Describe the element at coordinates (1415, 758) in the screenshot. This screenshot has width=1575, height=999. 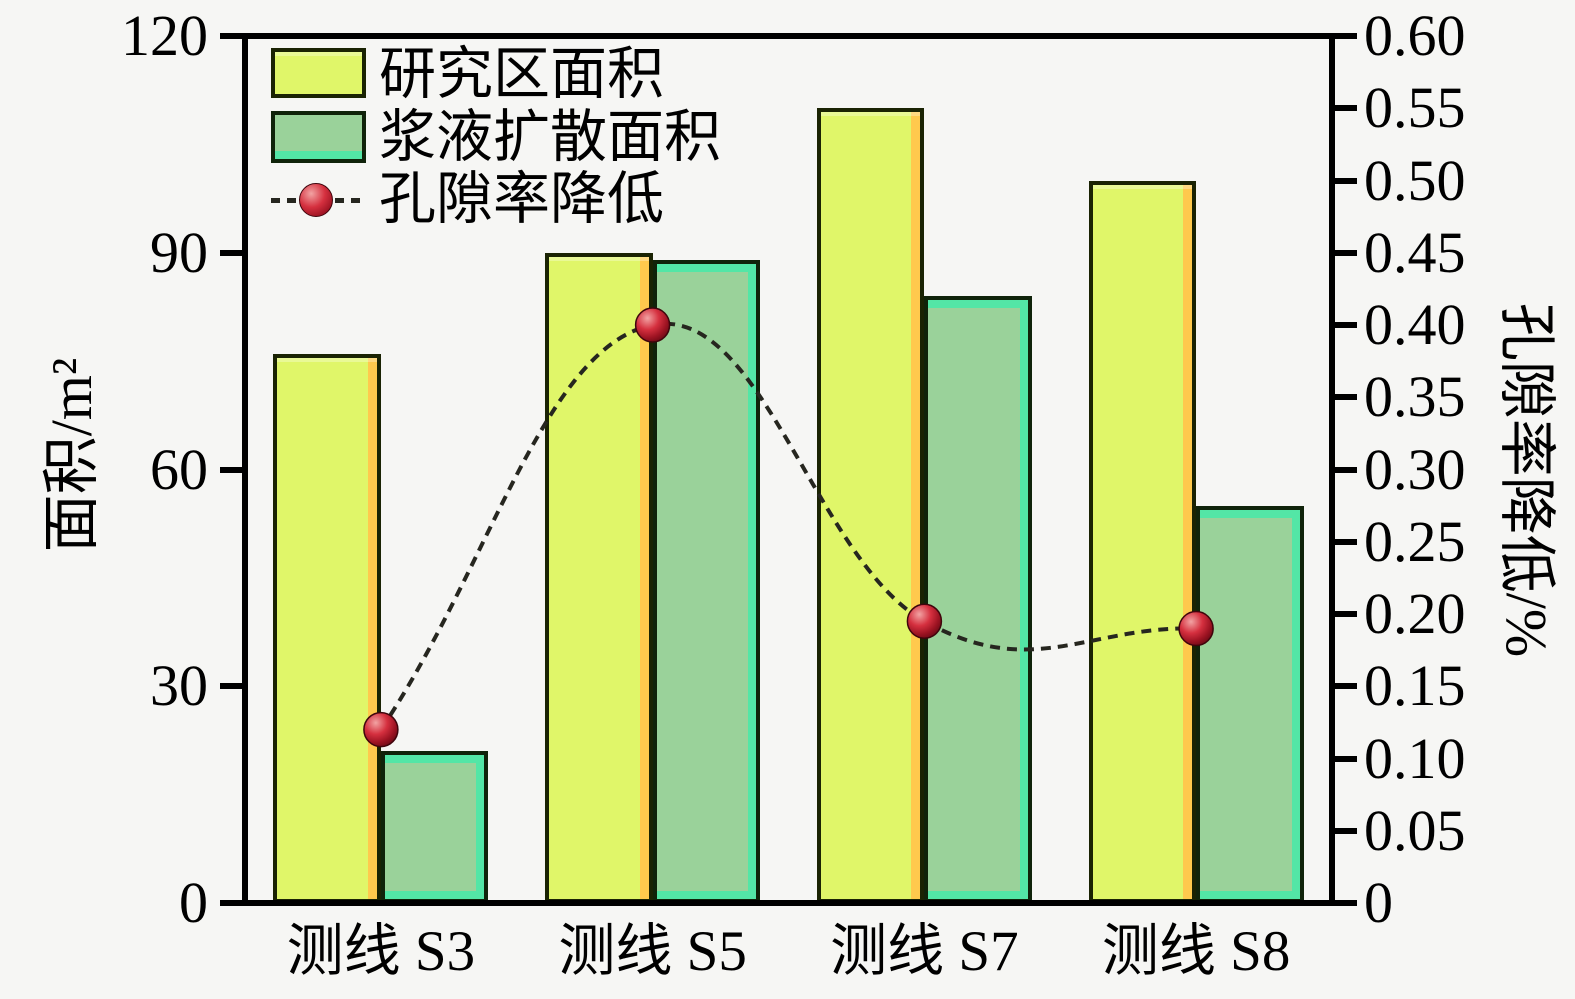
I see `right-axis-tick-label: 0.10` at that location.